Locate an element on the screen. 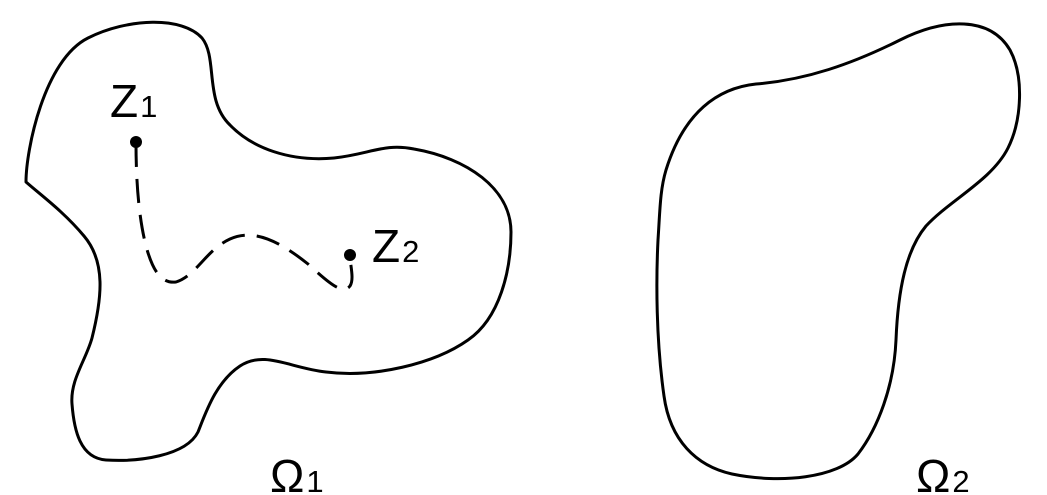 This screenshot has width=1047, height=495. label-z2-letter: Z is located at coordinates (386, 246).